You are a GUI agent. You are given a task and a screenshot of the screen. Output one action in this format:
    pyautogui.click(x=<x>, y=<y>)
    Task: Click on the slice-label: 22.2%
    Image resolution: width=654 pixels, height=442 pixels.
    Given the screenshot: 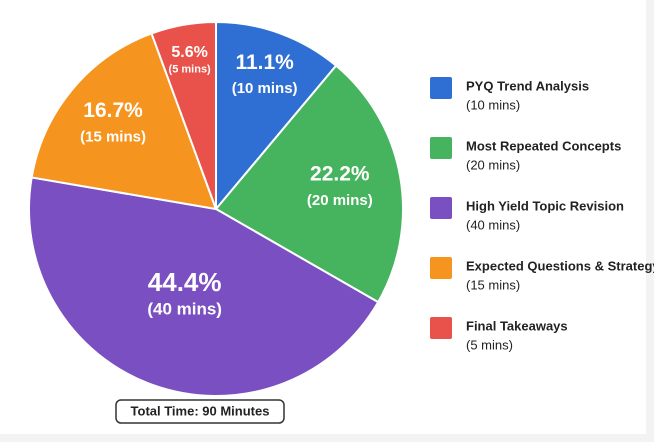 What is the action you would take?
    pyautogui.click(x=340, y=174)
    